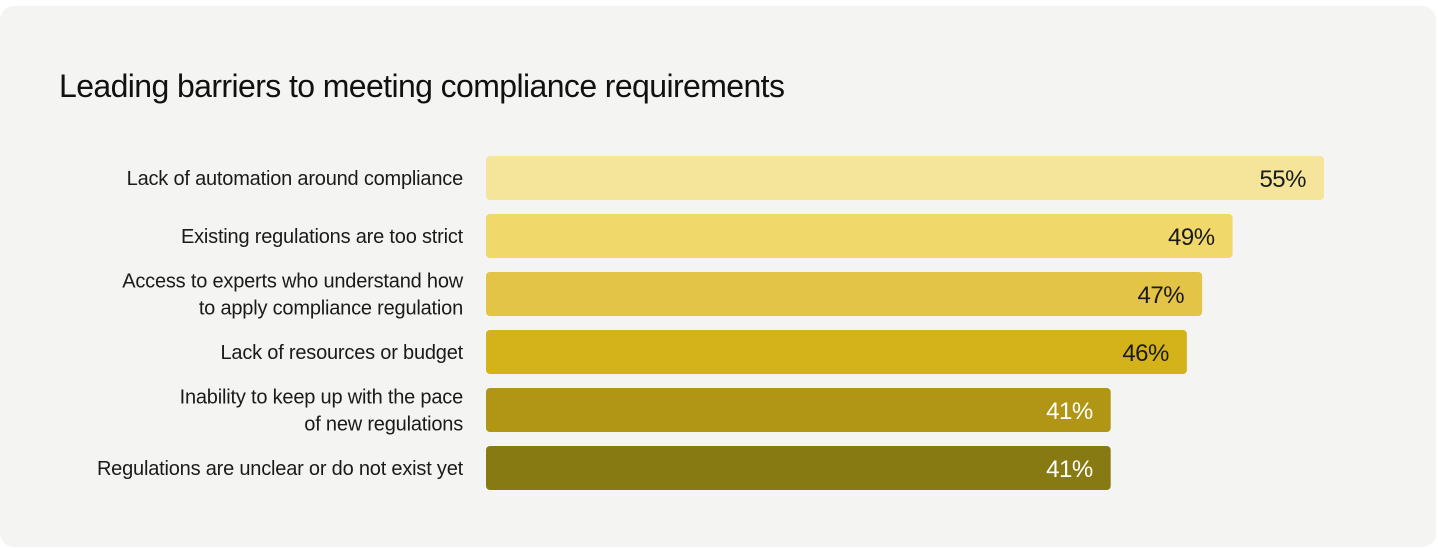 Image resolution: width=1438 pixels, height=549 pixels. I want to click on category-label: to apply compliance regulation, so click(331, 309).